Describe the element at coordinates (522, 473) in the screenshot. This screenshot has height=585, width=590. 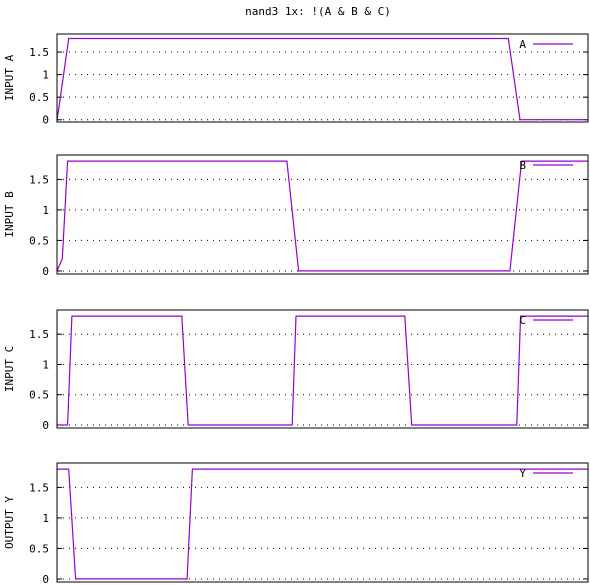
I see `legend-label: Y` at that location.